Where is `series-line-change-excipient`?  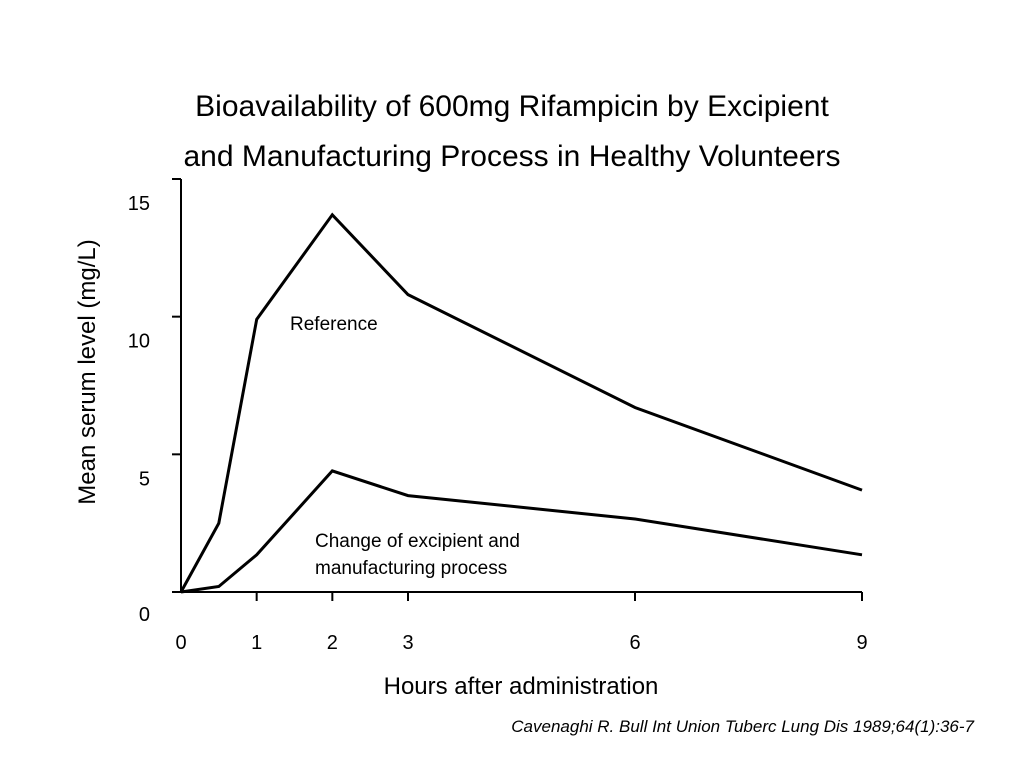 series-line-change-excipient is located at coordinates (521, 531).